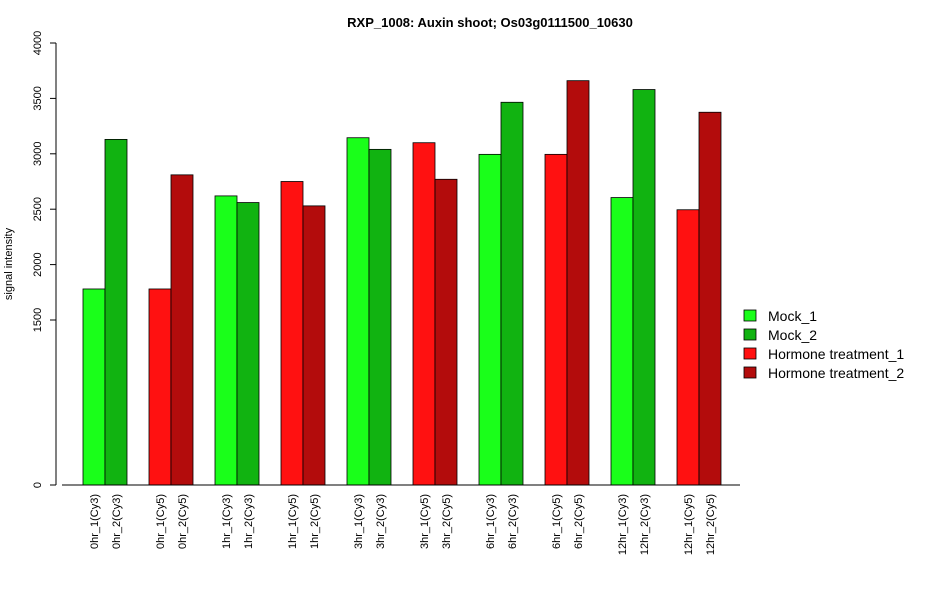  Describe the element at coordinates (161, 521) in the screenshot. I see `x-tick-label: 0hr_1(Cy5)` at that location.